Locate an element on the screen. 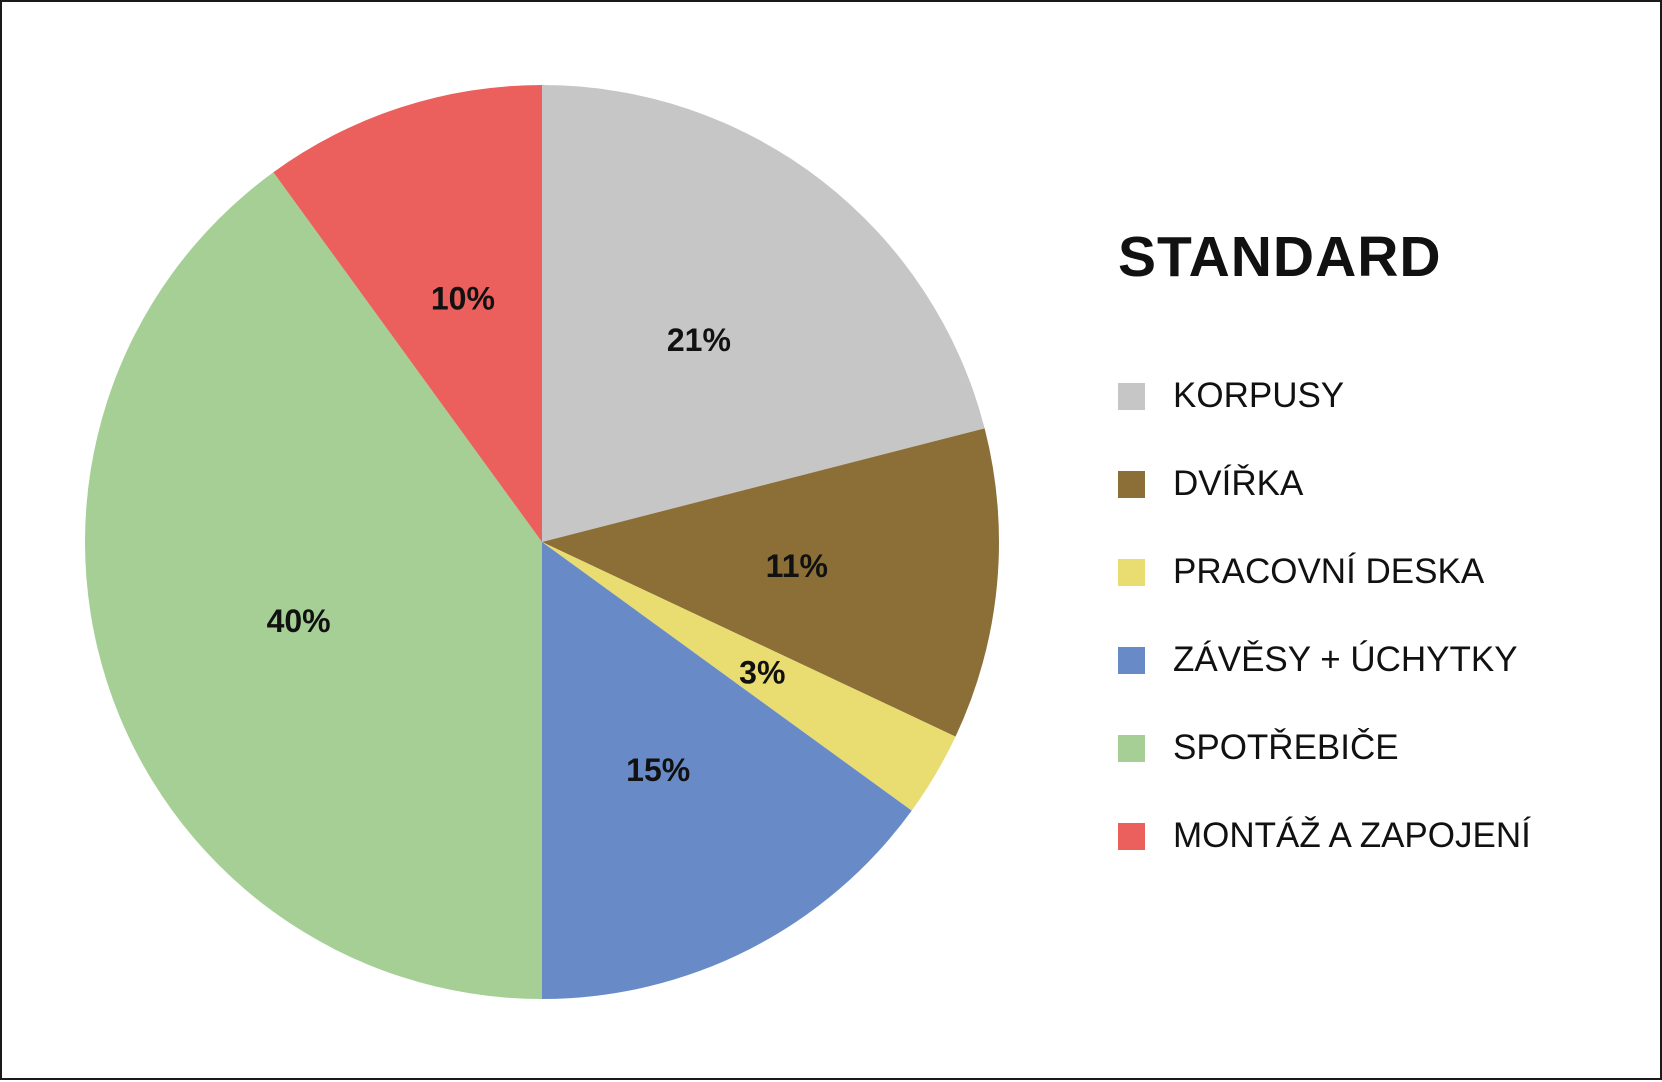 The height and width of the screenshot is (1082, 1662). legend-label: ZÁVĚSY + ÚCHYTKY is located at coordinates (1345, 659).